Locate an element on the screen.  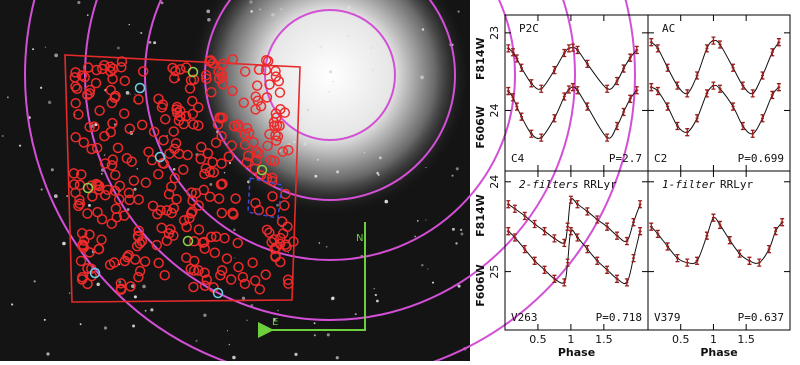
y-tick-label: 23 is located at coordinates (494, 33).